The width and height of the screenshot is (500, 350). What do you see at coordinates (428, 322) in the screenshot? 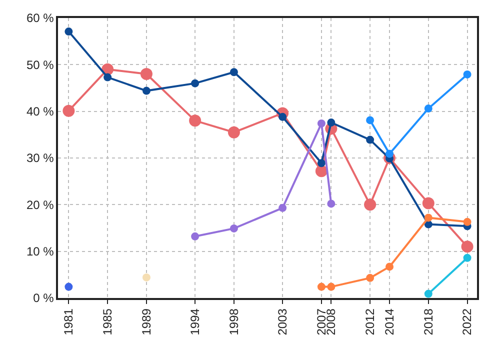
I see `x-tick-label: 2018` at bounding box center [428, 322].